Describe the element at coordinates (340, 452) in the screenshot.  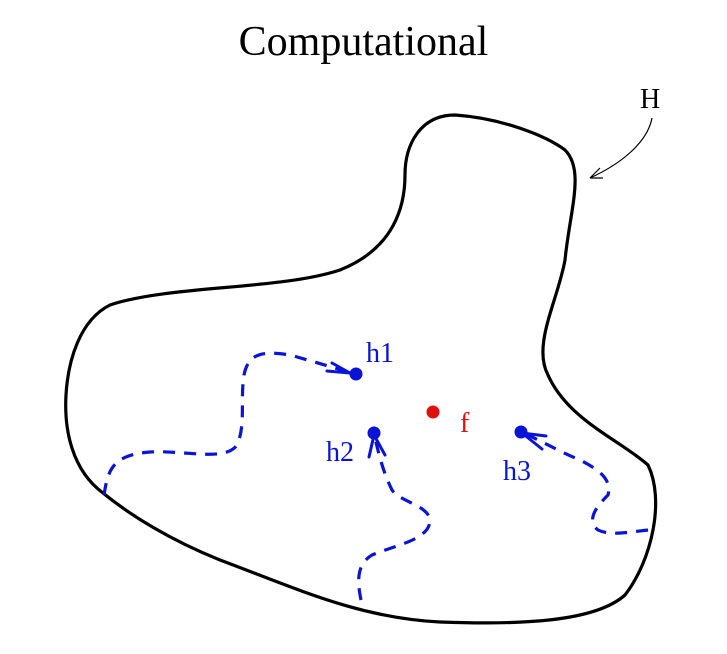
I see `label-h2: h2` at that location.